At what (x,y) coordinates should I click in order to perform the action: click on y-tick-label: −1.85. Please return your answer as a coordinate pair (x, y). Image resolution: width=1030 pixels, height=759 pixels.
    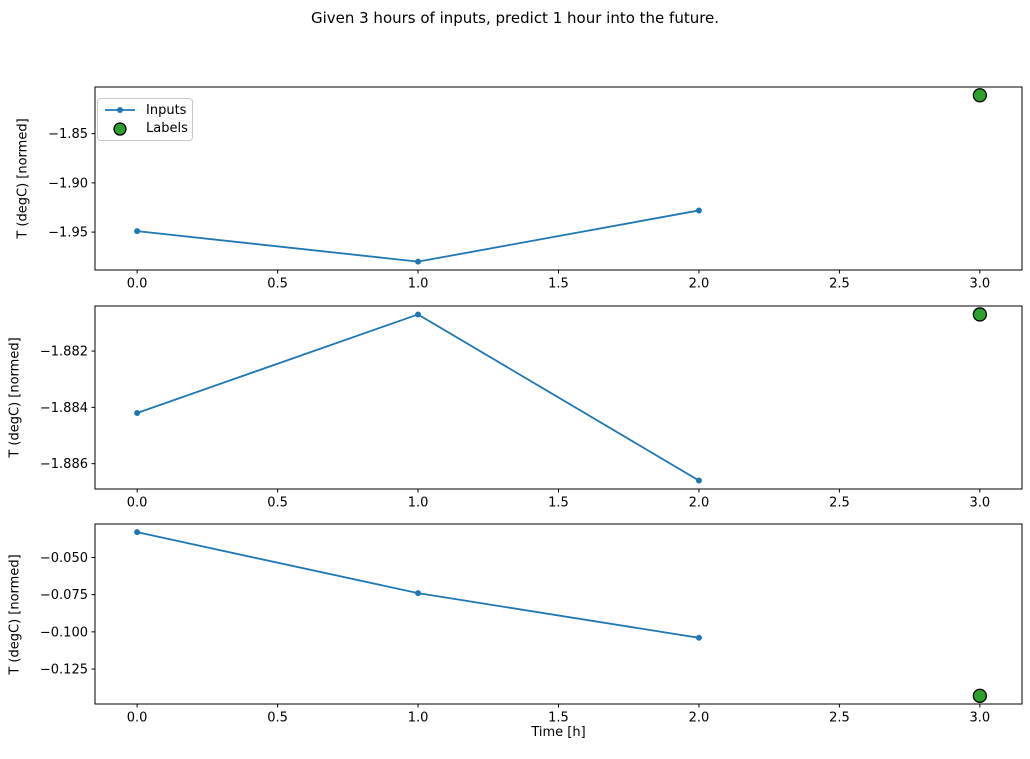
    Looking at the image, I should click on (68, 134).